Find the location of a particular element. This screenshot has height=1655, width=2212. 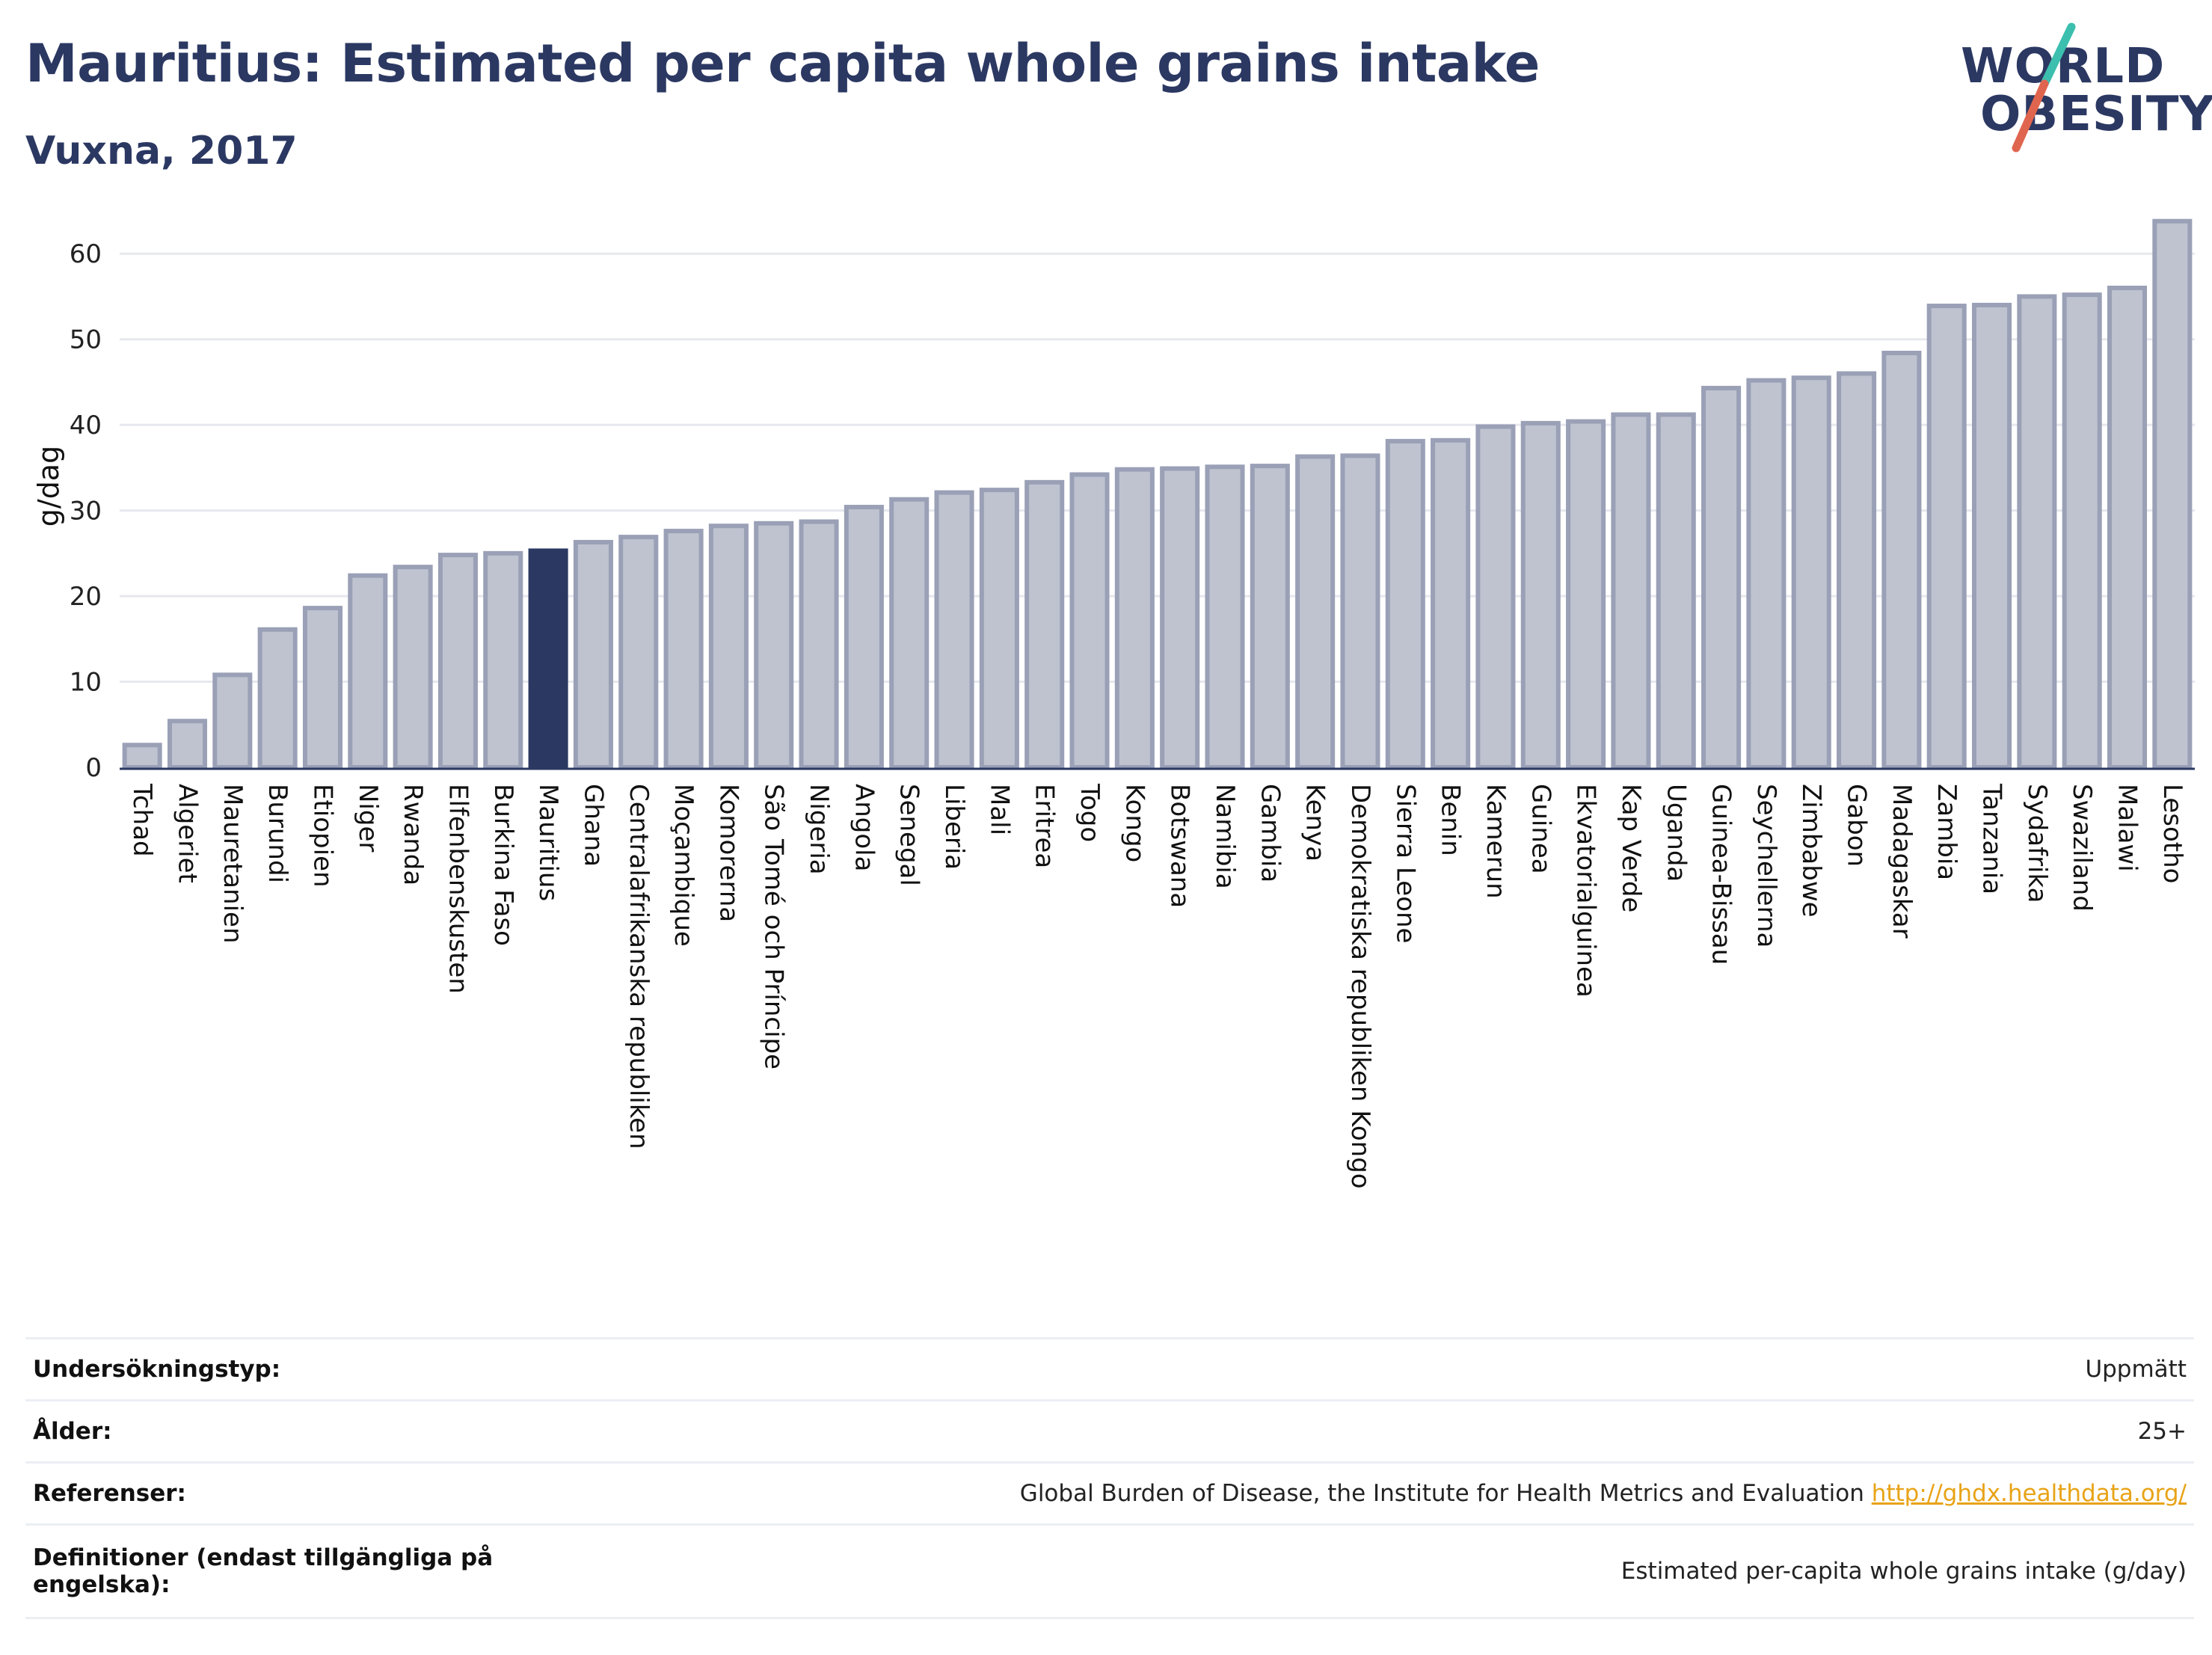

bar-zimbabwe is located at coordinates (1811, 572).